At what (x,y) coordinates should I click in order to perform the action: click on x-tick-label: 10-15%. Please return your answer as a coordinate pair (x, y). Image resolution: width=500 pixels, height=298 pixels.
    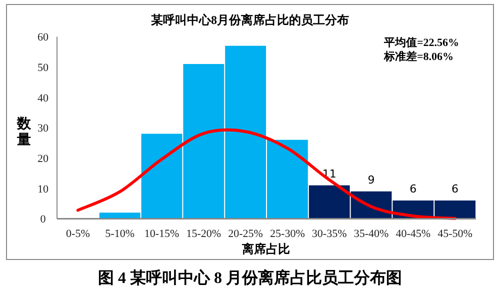
    Looking at the image, I should click on (162, 234).